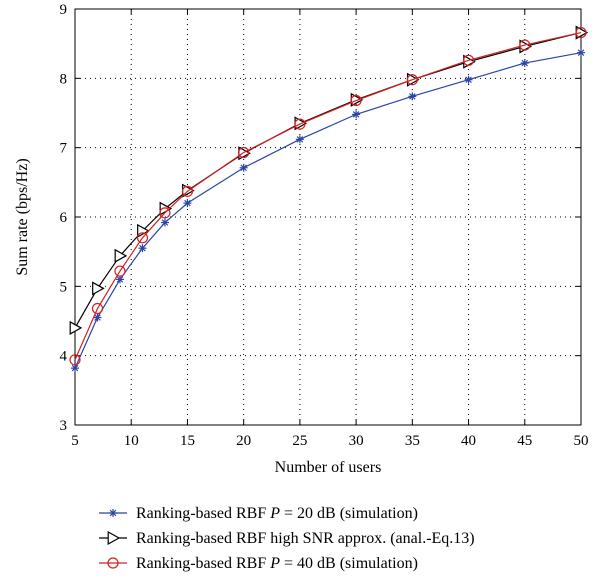 The width and height of the screenshot is (592, 586). What do you see at coordinates (277, 563) in the screenshot?
I see `legend-label: Ranking-based RBF P = 40 dB (simulation)` at bounding box center [277, 563].